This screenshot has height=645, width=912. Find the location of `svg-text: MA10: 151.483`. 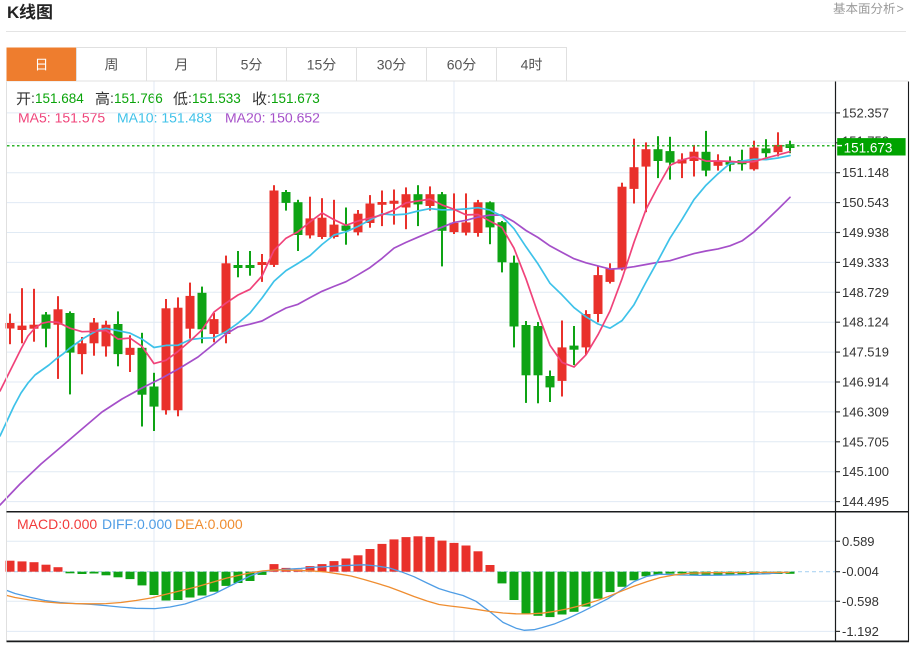

svg-text: MA10: 151.483 is located at coordinates (164, 118).